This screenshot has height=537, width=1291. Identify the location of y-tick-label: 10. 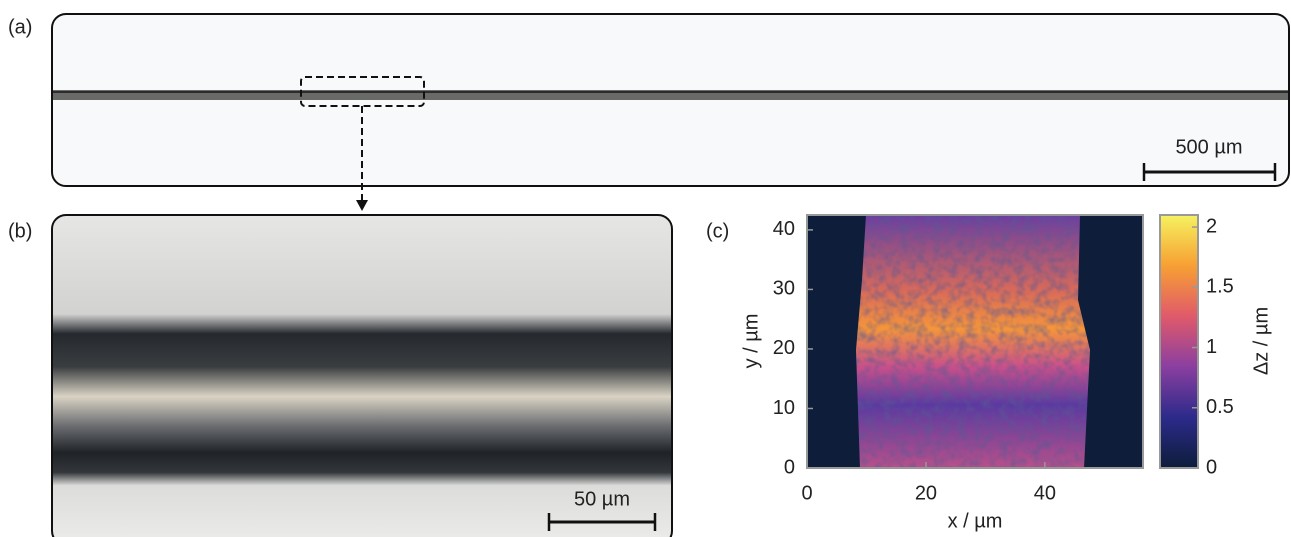
(784, 408).